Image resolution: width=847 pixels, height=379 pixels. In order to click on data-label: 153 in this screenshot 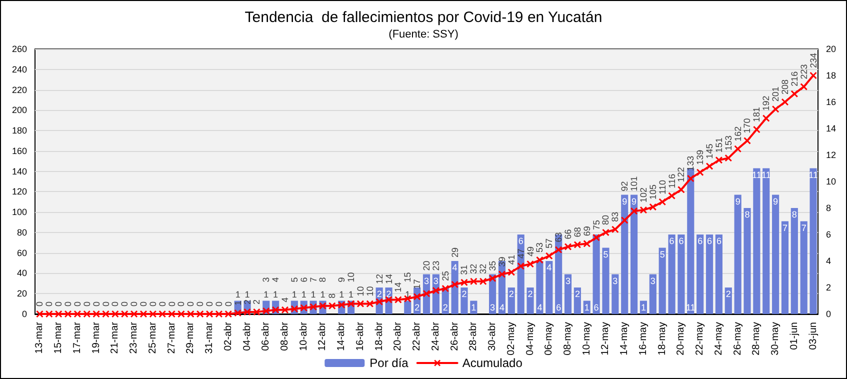, I will do `click(728, 143)`.